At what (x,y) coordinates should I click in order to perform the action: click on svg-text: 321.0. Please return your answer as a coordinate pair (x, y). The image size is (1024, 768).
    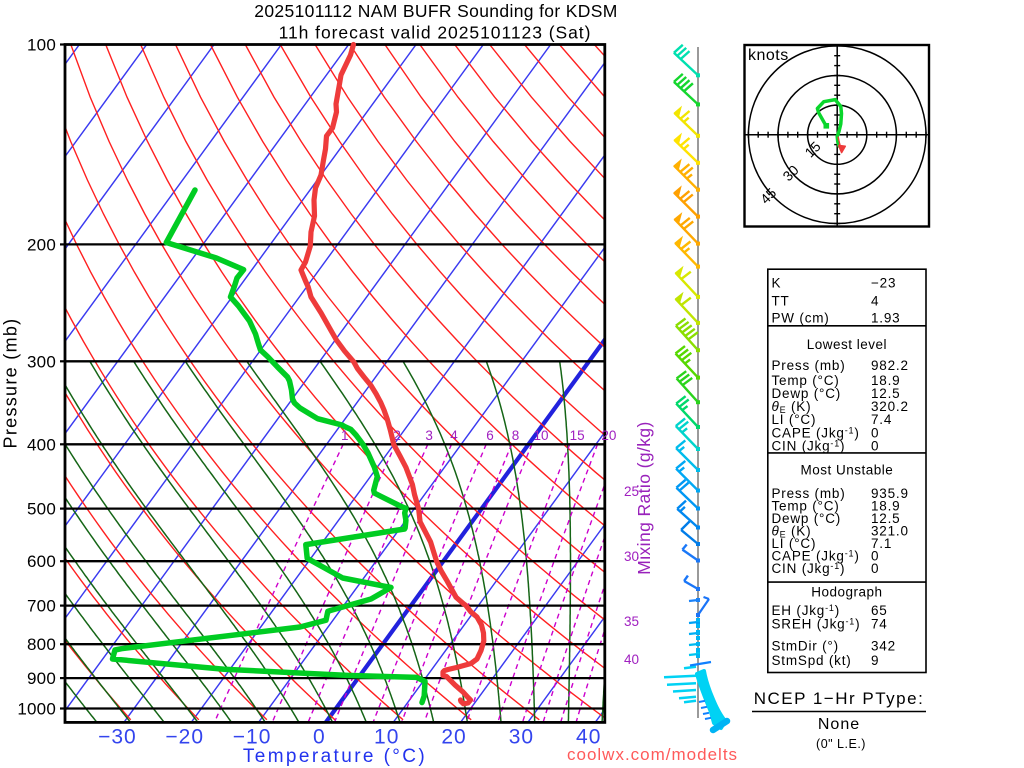
    Looking at the image, I should click on (890, 531).